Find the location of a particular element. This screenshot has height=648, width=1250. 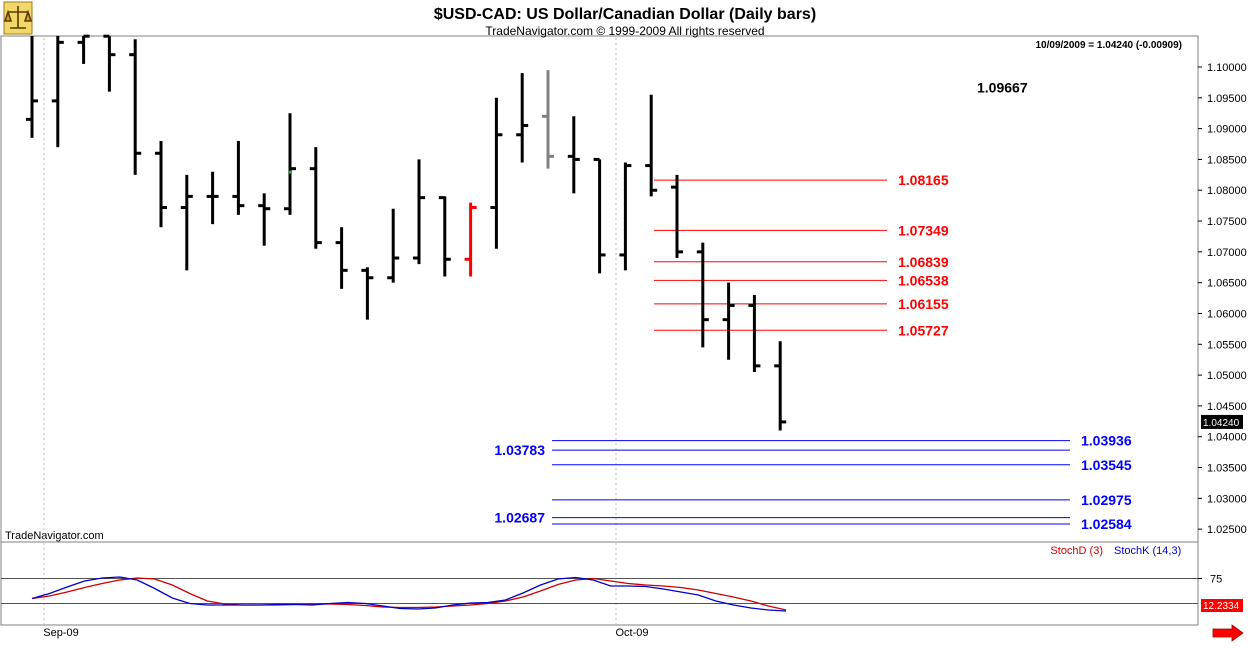

price-tick-label: 1.10000 is located at coordinates (1227, 68).